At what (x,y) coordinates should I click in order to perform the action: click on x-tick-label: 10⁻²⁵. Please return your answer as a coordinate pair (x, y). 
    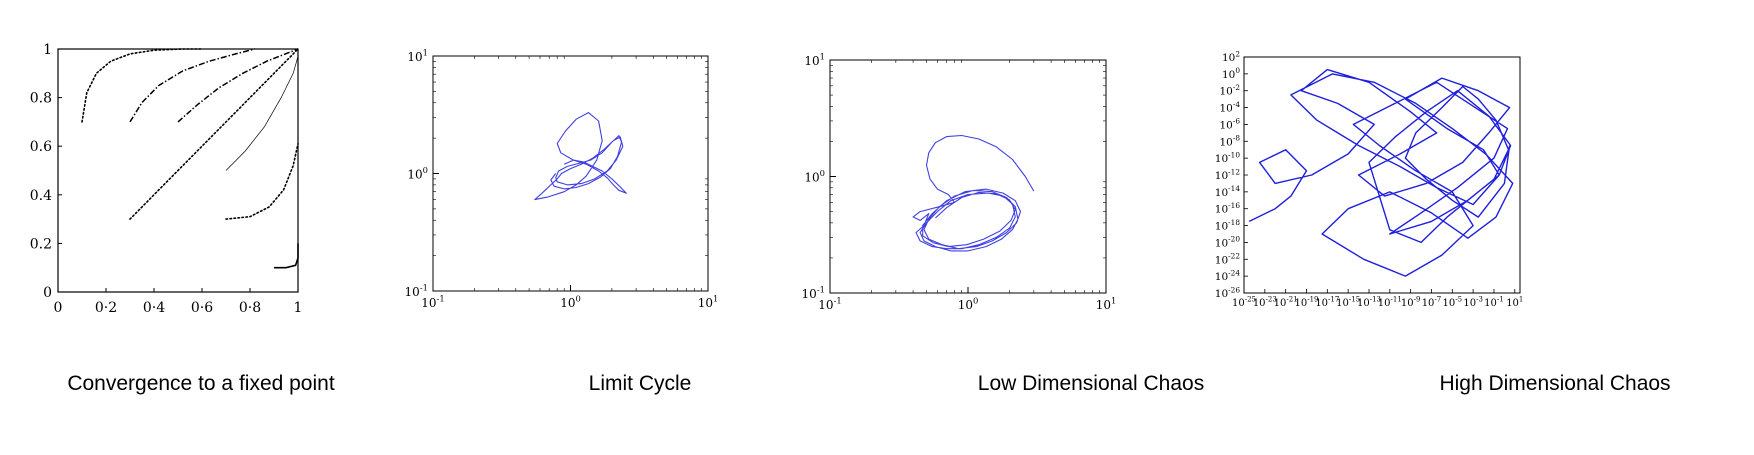
    Looking at the image, I should click on (1244, 303).